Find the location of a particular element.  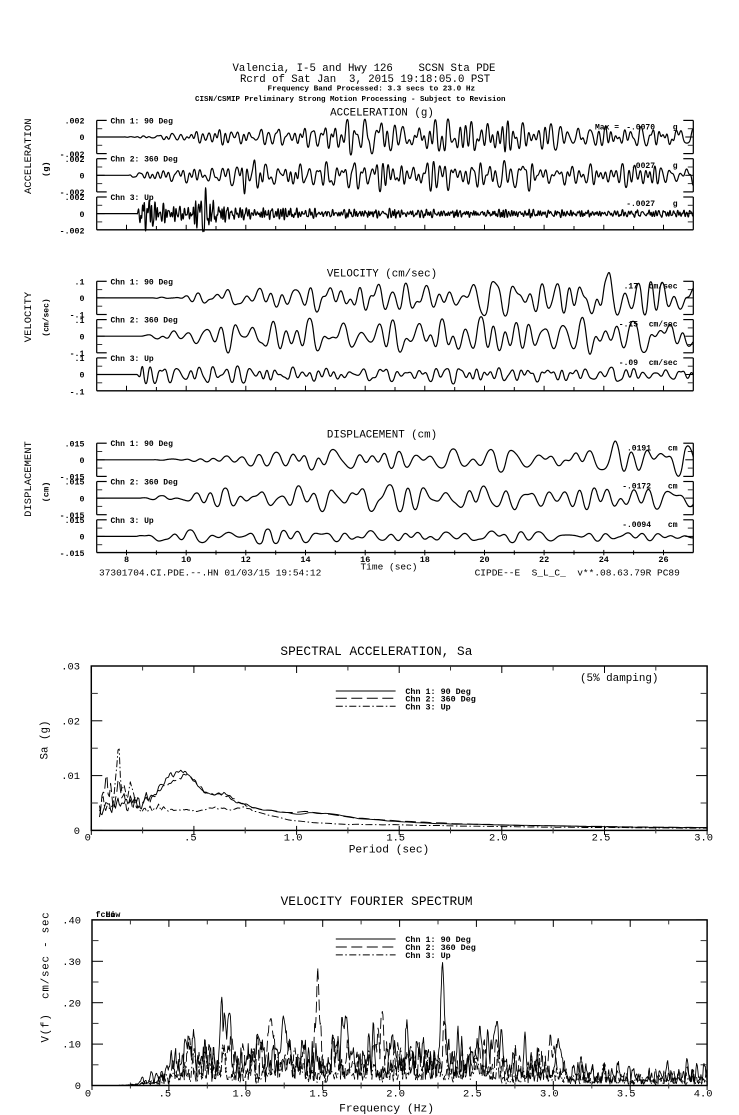

svg-text: 18 is located at coordinates (425, 560).